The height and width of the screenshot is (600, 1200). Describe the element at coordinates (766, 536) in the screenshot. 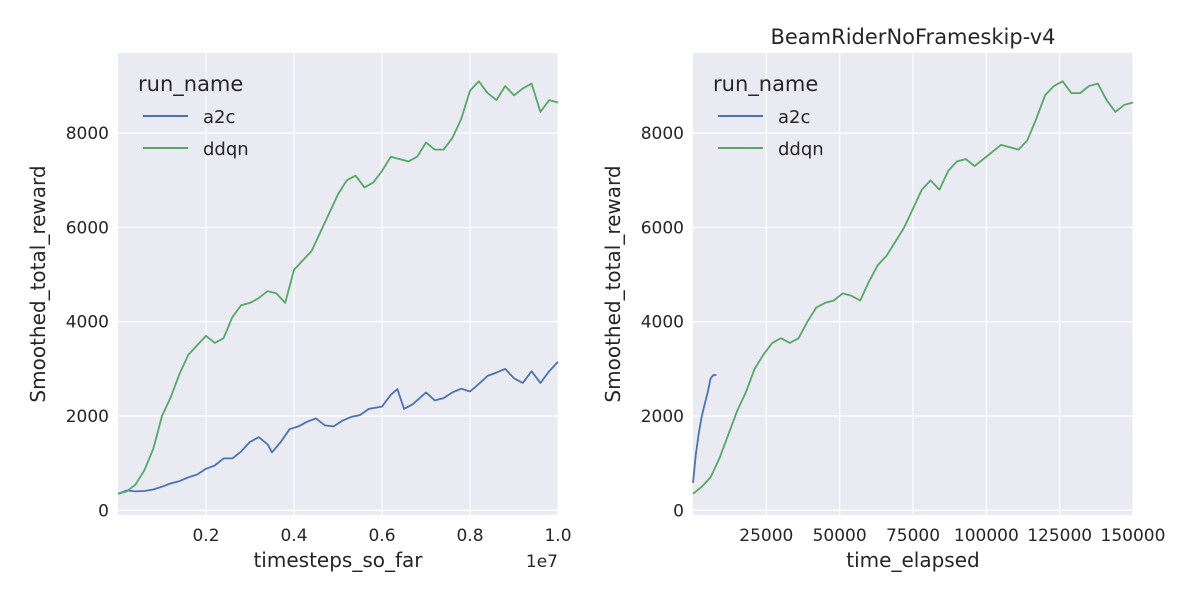

I see `x-tick-label: 25000` at that location.